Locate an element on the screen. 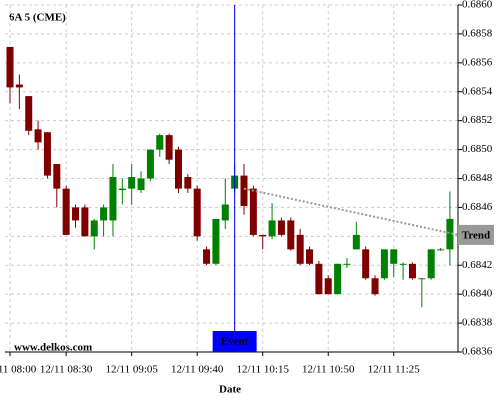 Image resolution: width=500 pixels, height=400 pixels. event-label-box is located at coordinates (234, 341).